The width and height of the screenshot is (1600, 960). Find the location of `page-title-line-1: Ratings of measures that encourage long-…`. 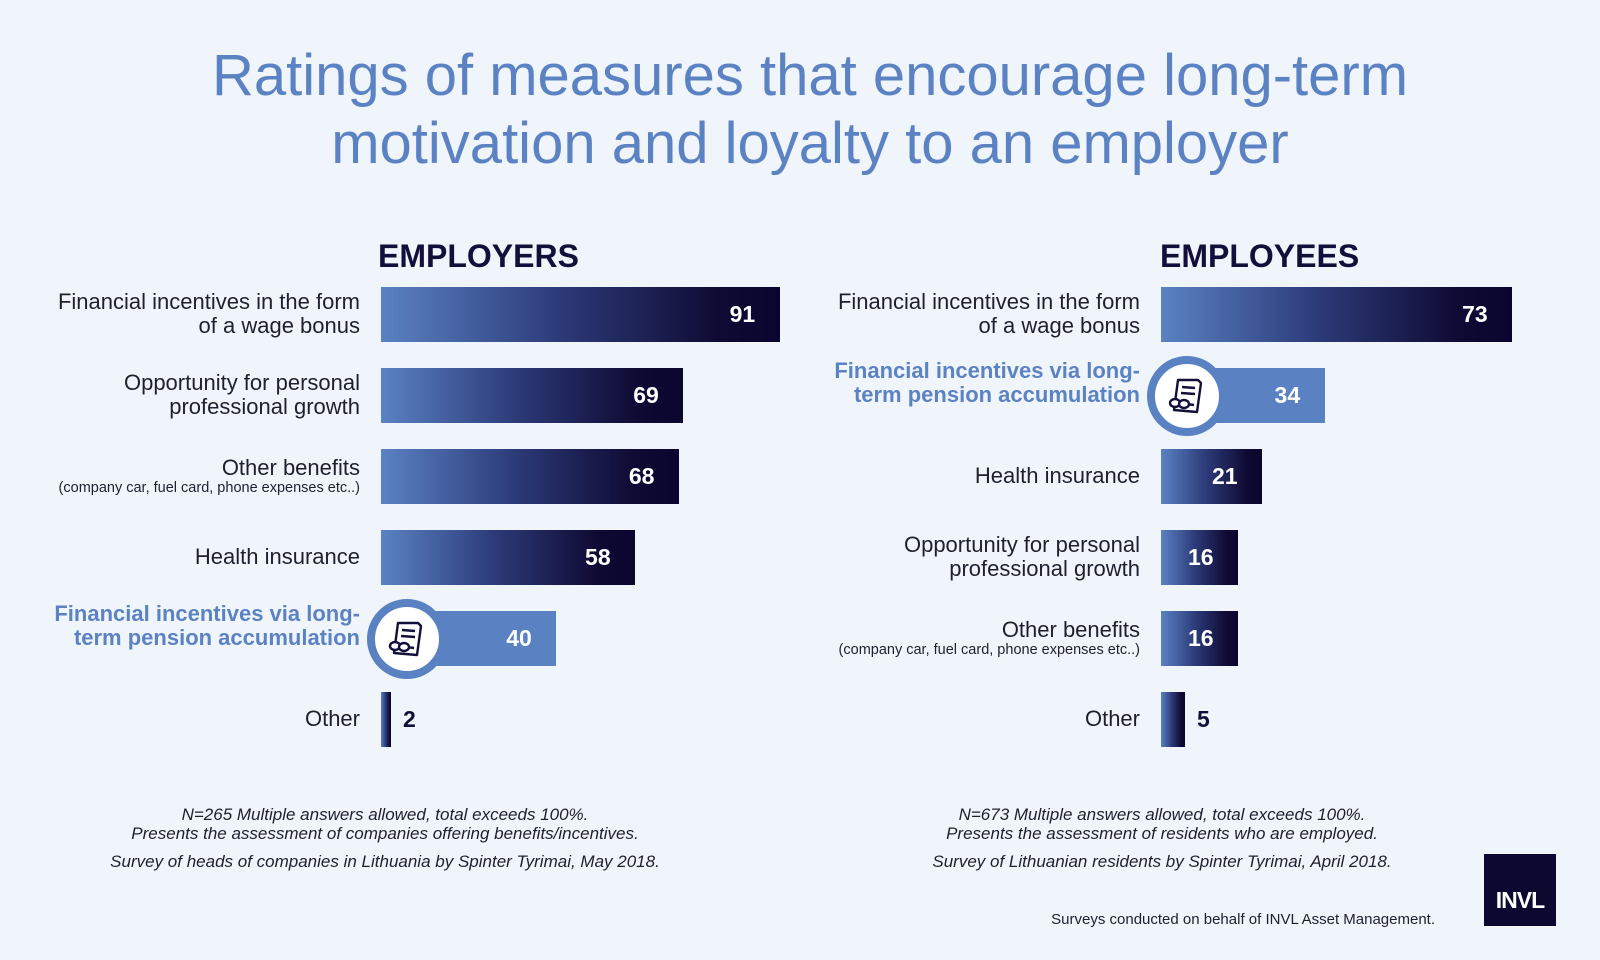

page-title-line-1: Ratings of measures that encourage long-… is located at coordinates (810, 75).